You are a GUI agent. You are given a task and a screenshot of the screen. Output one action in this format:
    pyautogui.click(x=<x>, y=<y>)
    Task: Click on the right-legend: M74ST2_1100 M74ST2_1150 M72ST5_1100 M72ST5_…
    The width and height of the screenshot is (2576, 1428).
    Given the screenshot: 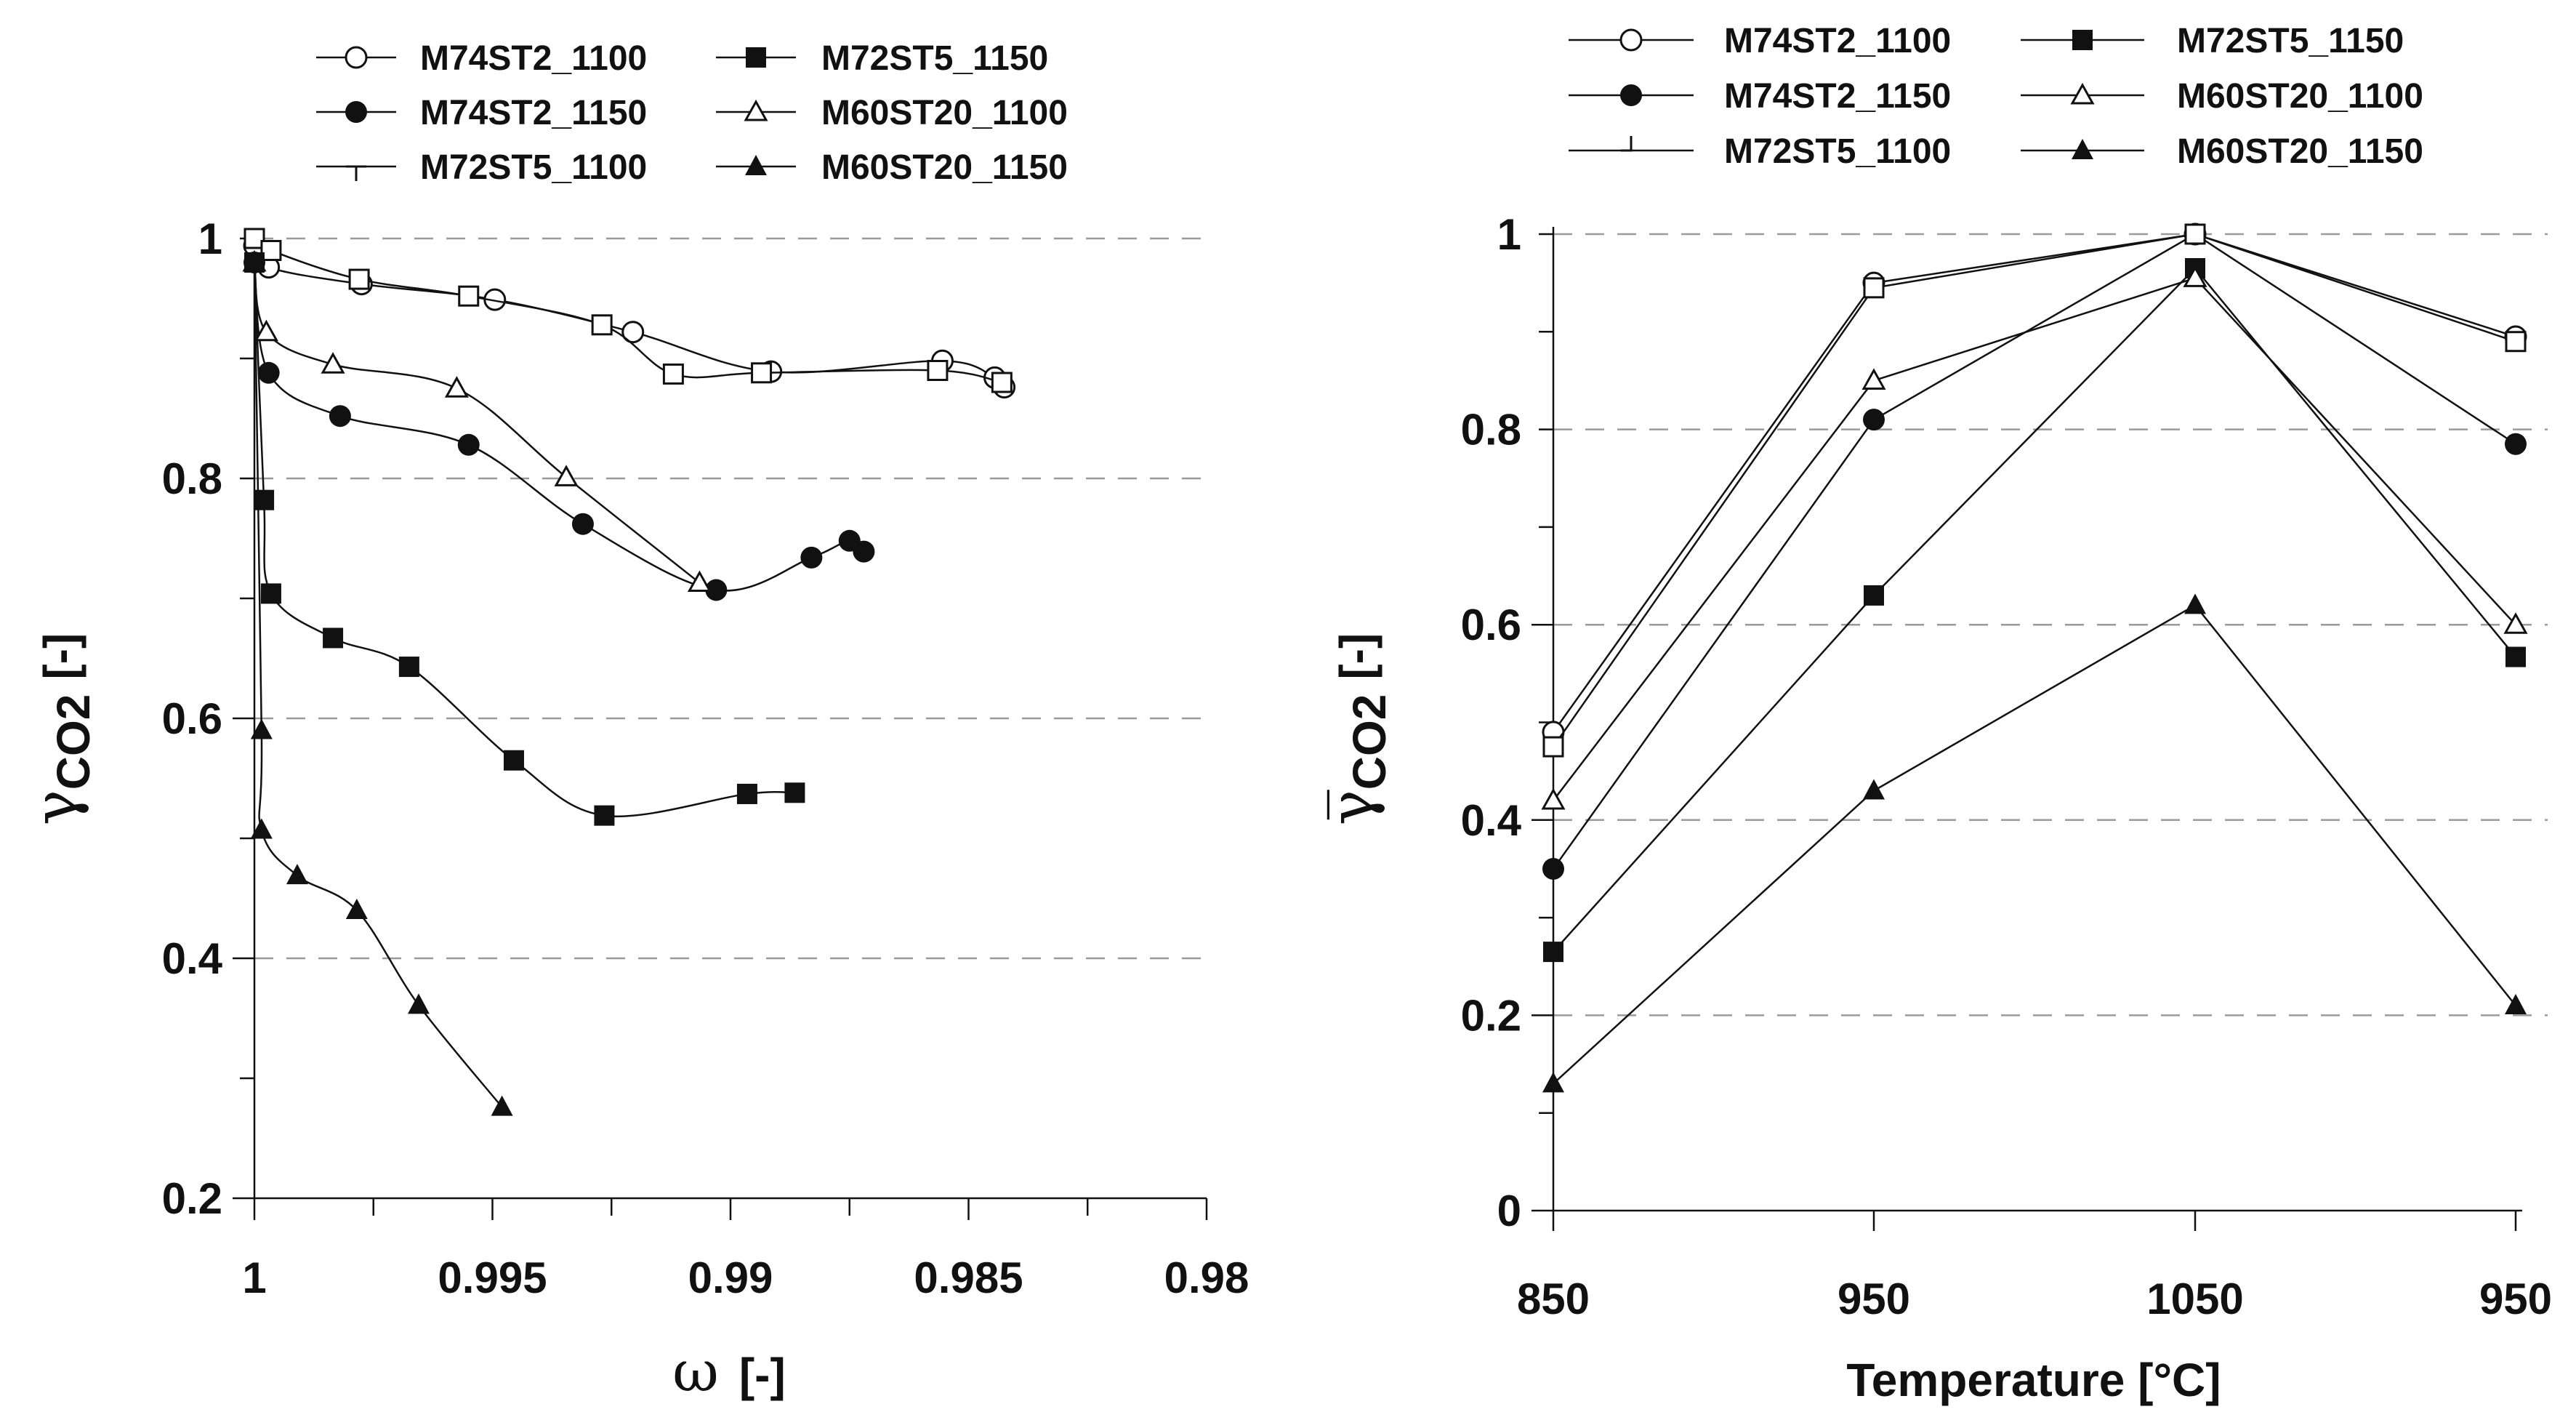 What is the action you would take?
    pyautogui.click(x=1996, y=96)
    